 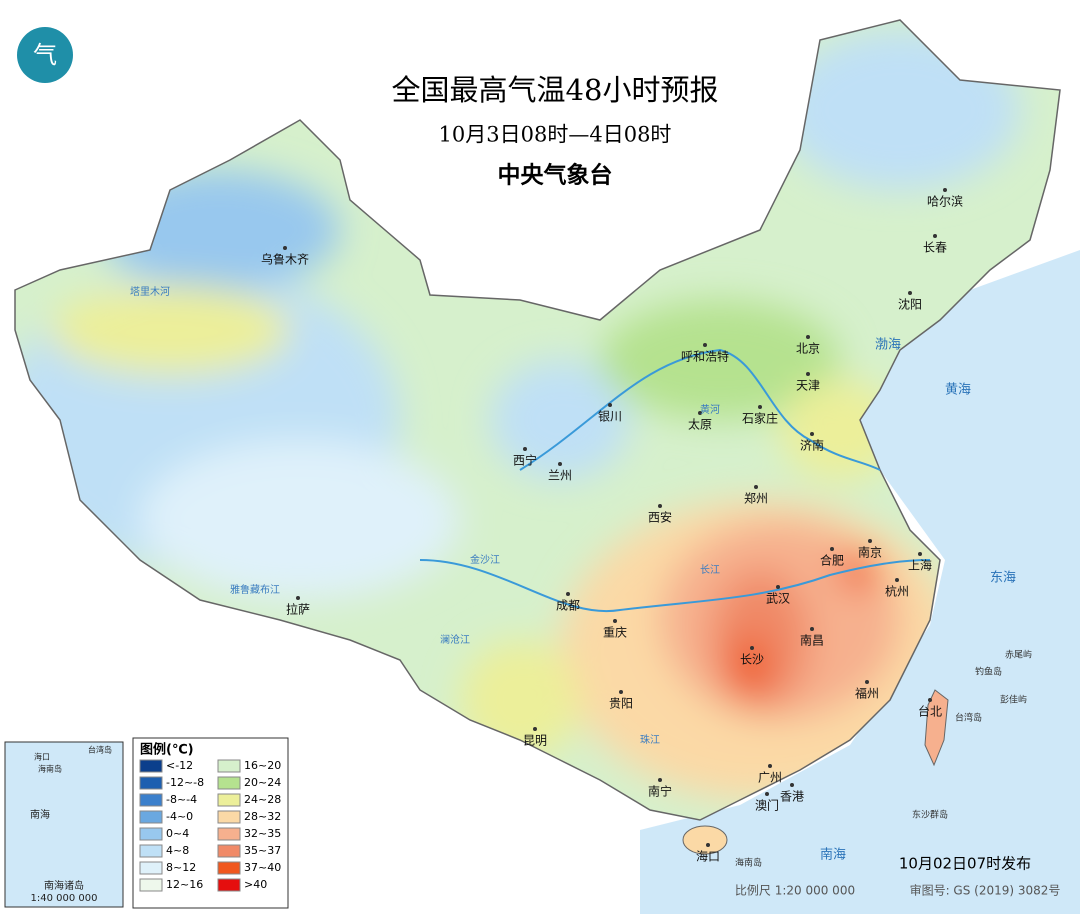 What do you see at coordinates (555, 90) in the screenshot?
I see `title: 全国最高气温48小时预报` at bounding box center [555, 90].